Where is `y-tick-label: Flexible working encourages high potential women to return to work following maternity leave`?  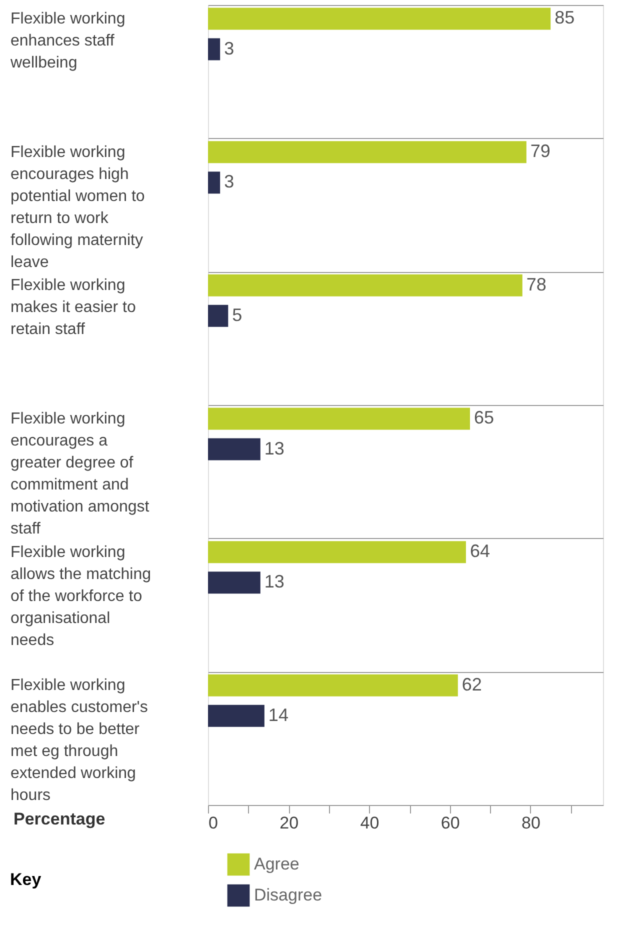 y-tick-label: Flexible working encourages high potential women to return to work following maternity leave is located at coordinates (77, 207).